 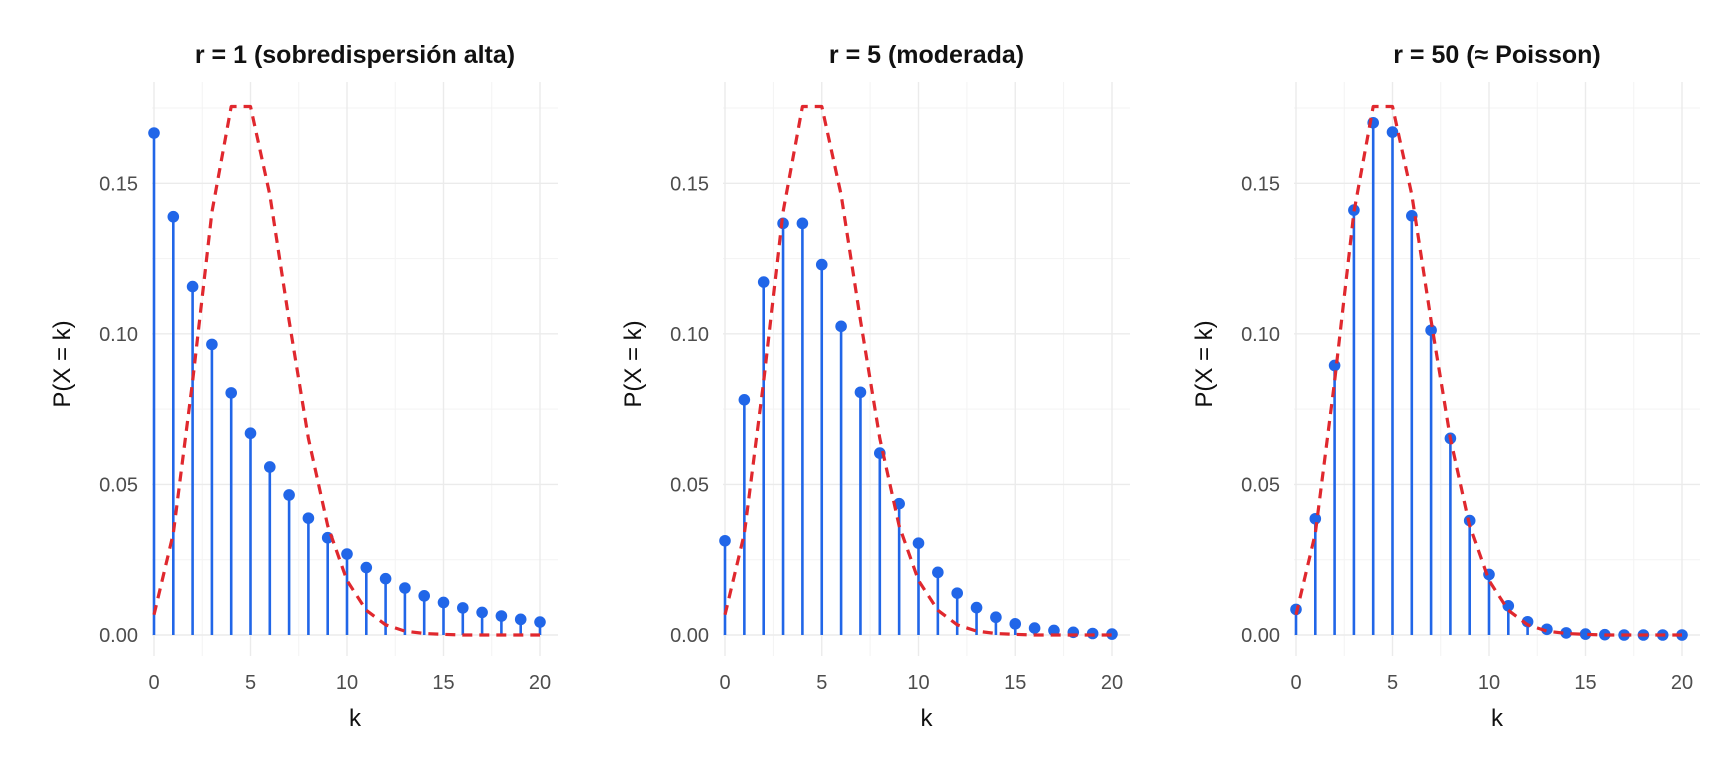 What do you see at coordinates (918, 428) in the screenshot?
I see `stem-series` at bounding box center [918, 428].